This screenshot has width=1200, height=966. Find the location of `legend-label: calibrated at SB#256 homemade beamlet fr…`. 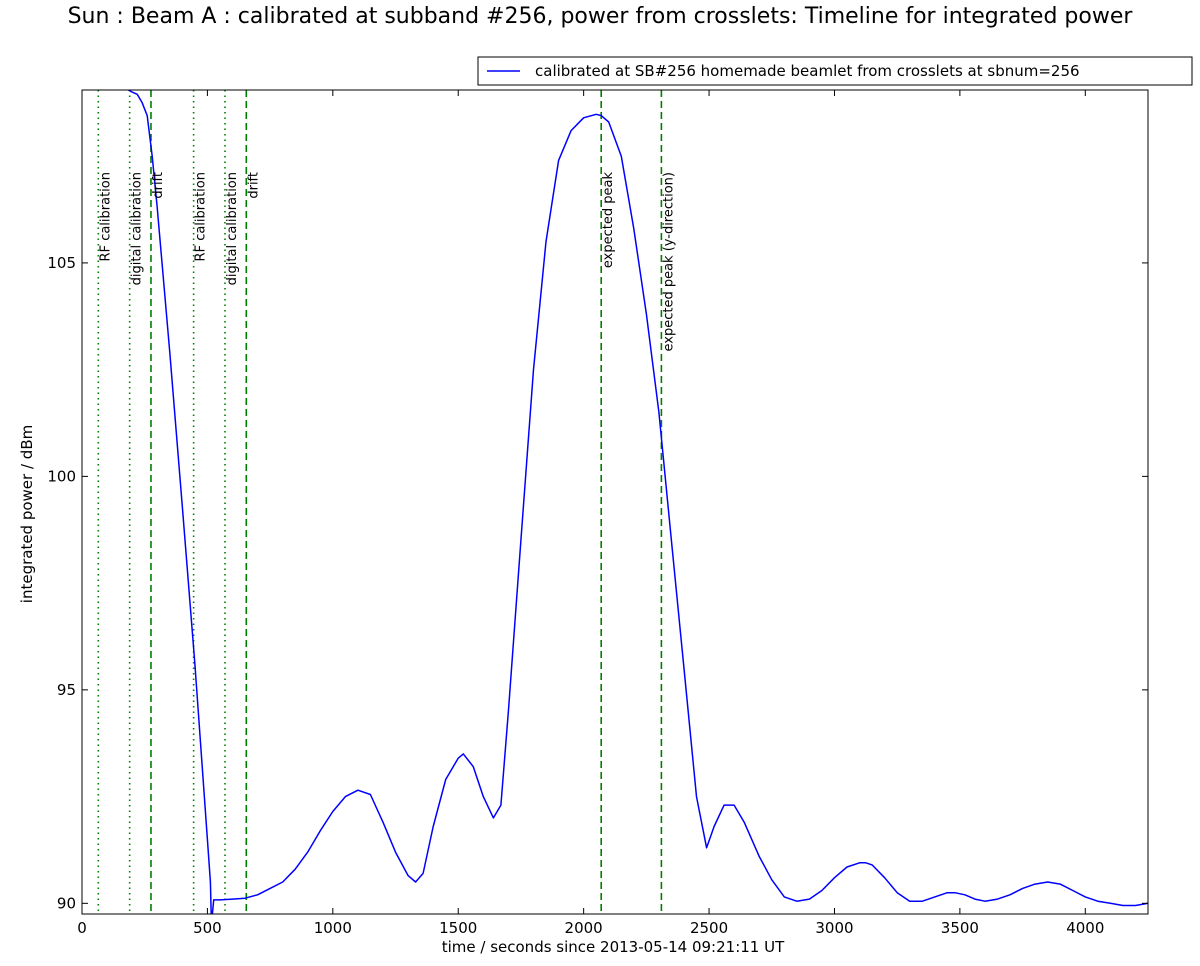

legend-label: calibrated at SB#256 homemade beamlet fr… is located at coordinates (807, 71).